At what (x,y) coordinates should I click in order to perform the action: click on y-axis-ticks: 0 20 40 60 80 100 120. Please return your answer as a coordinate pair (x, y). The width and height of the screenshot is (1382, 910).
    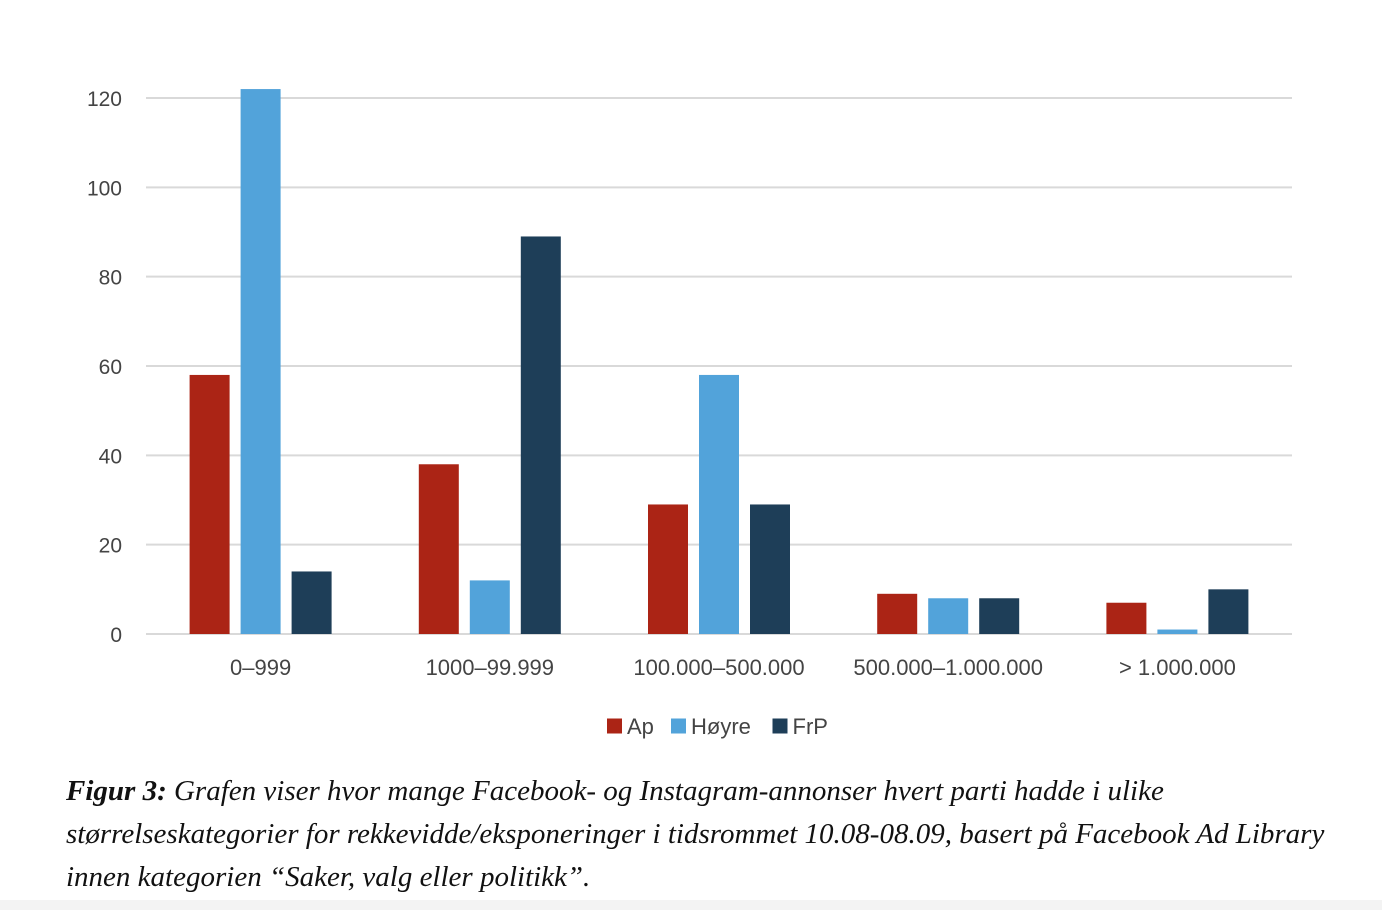
    Looking at the image, I should click on (104, 367).